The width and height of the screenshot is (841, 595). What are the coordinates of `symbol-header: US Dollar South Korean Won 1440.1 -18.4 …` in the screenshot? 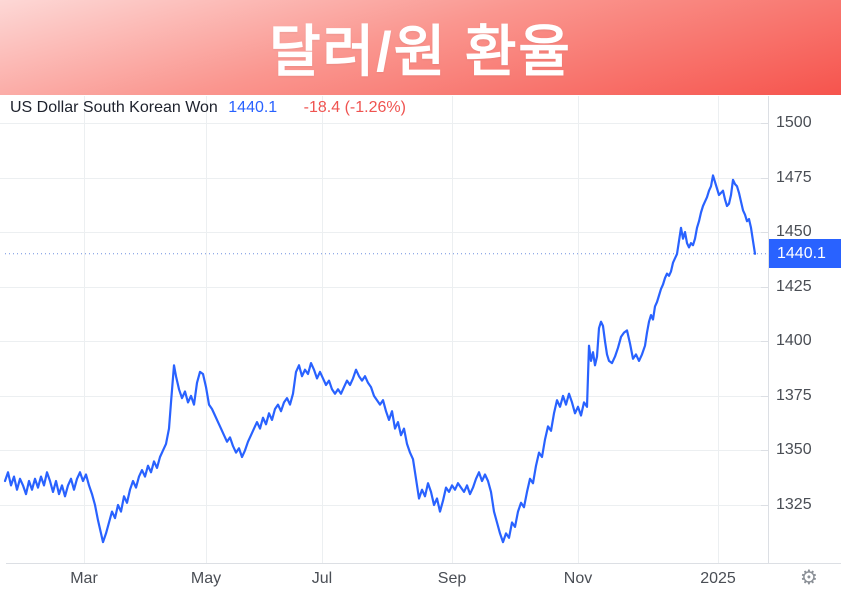 It's located at (208, 108).